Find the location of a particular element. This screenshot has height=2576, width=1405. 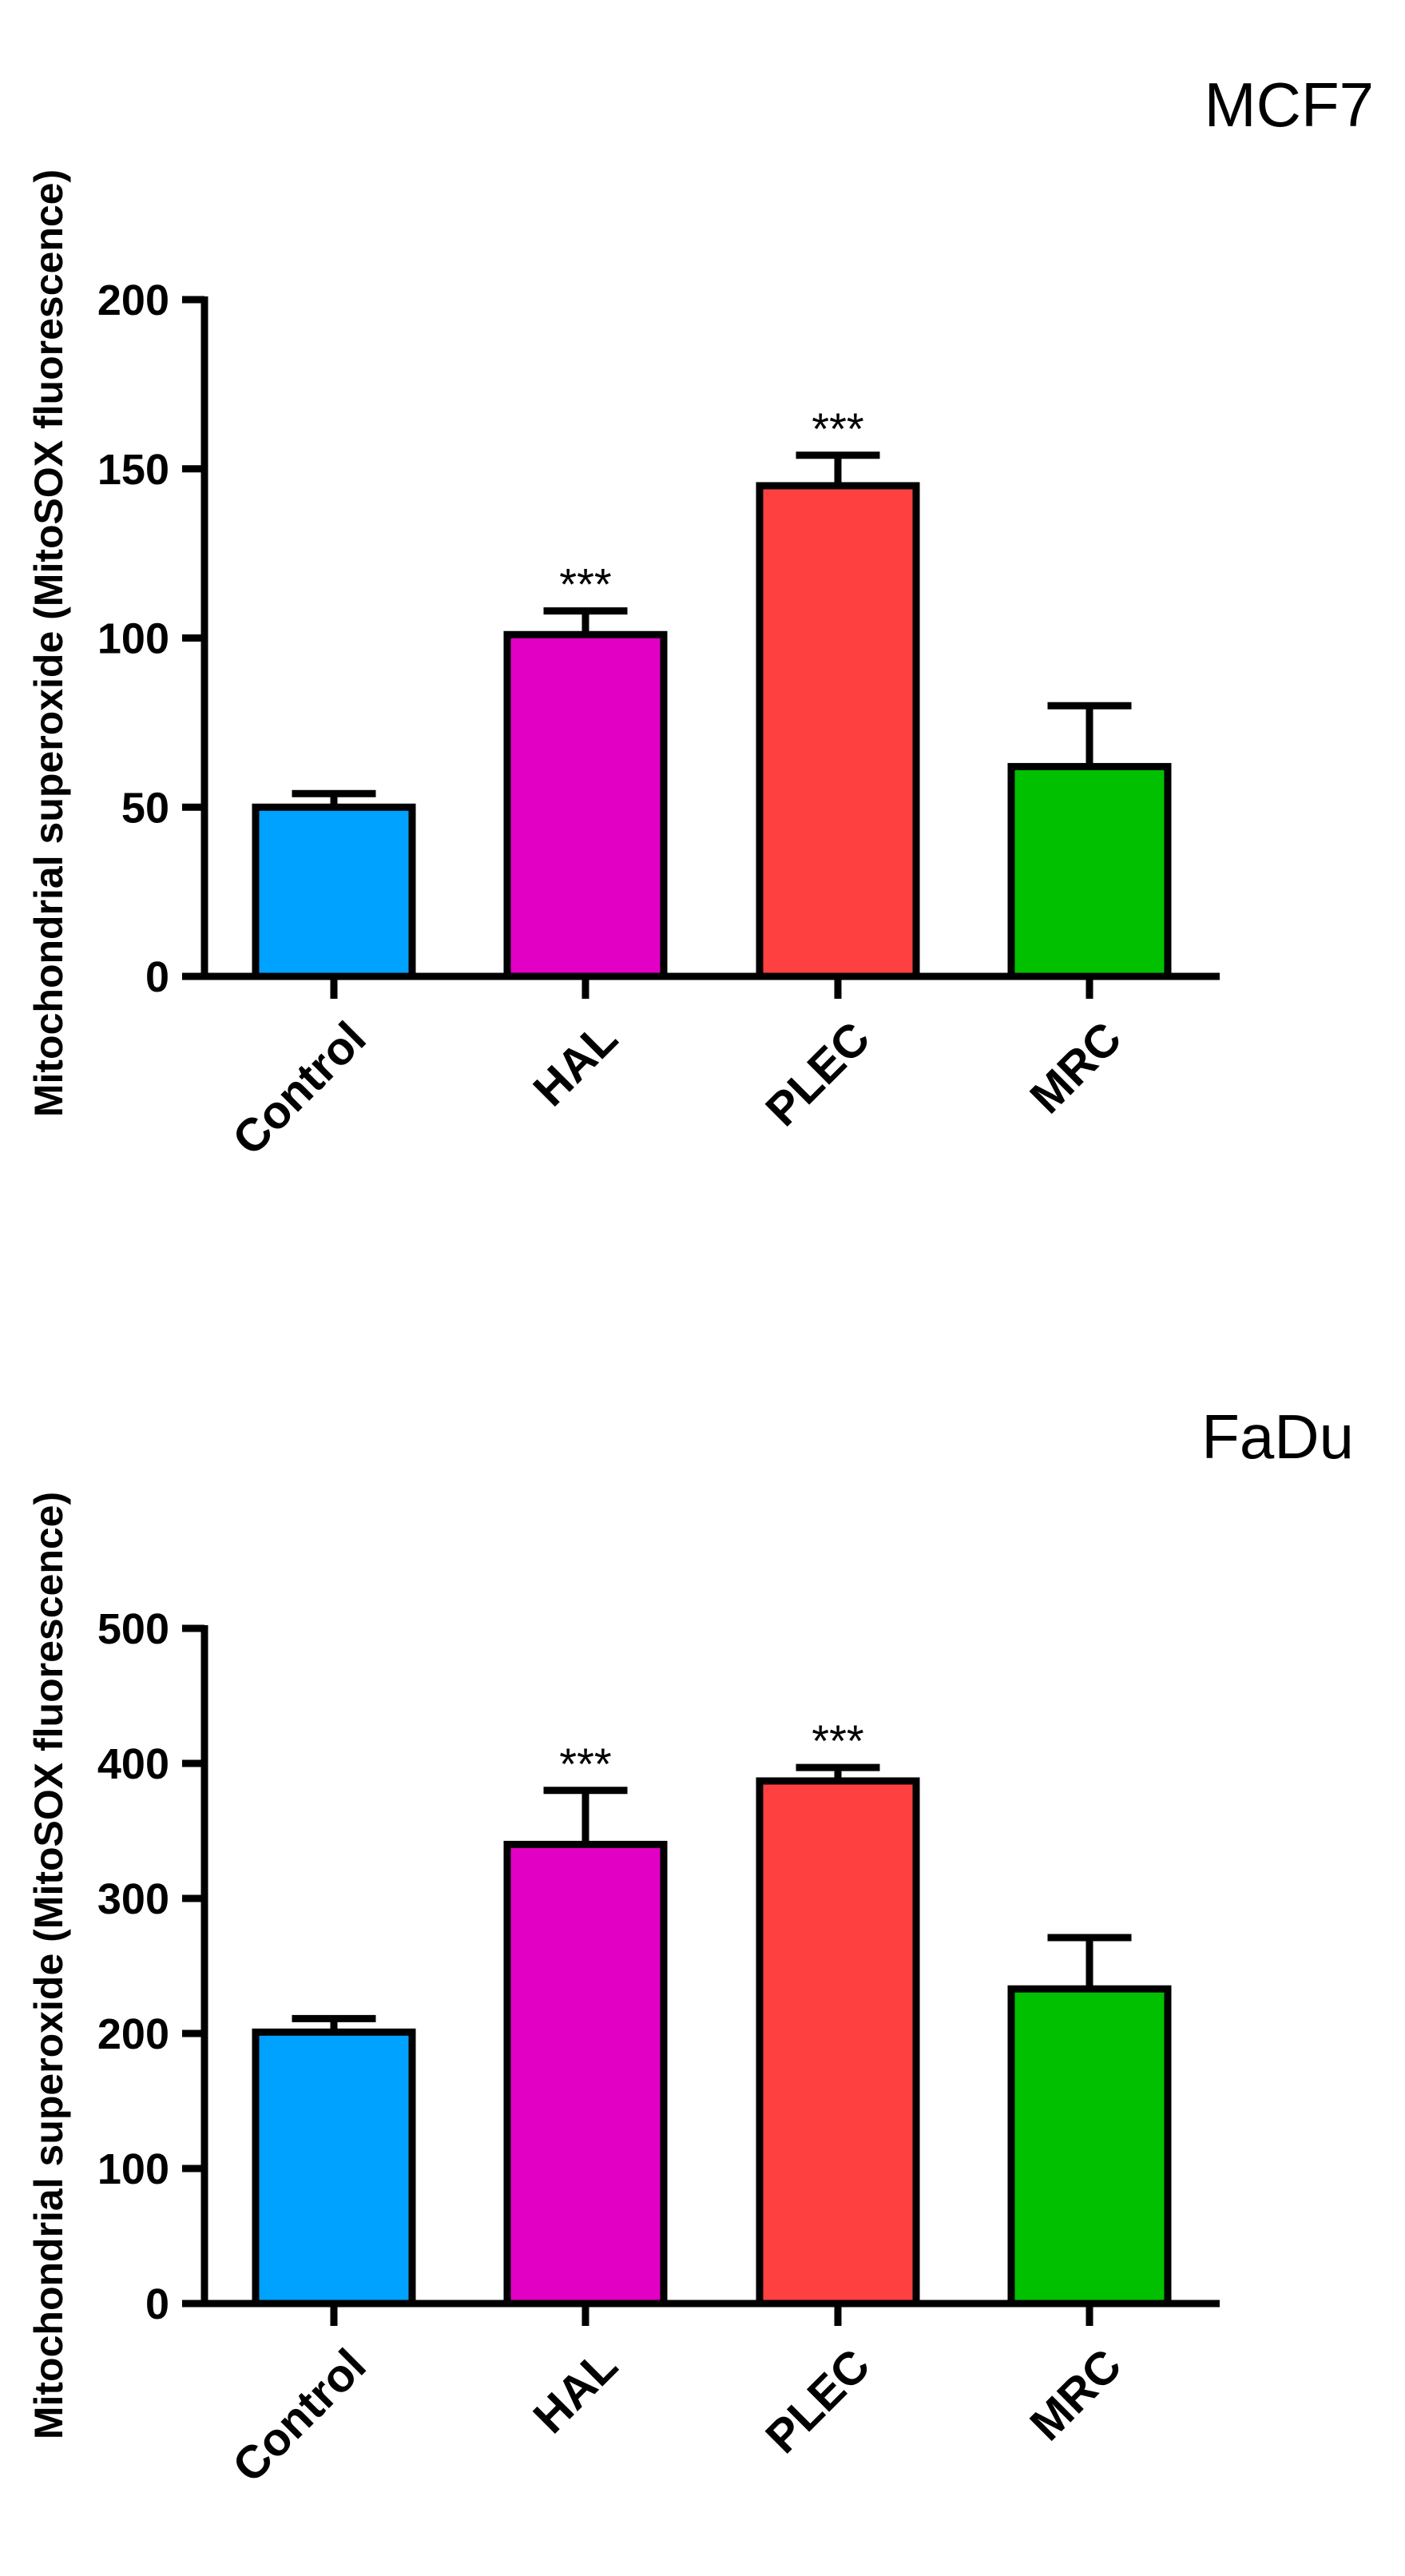

y-tick-label: 500 is located at coordinates (133, 1629).